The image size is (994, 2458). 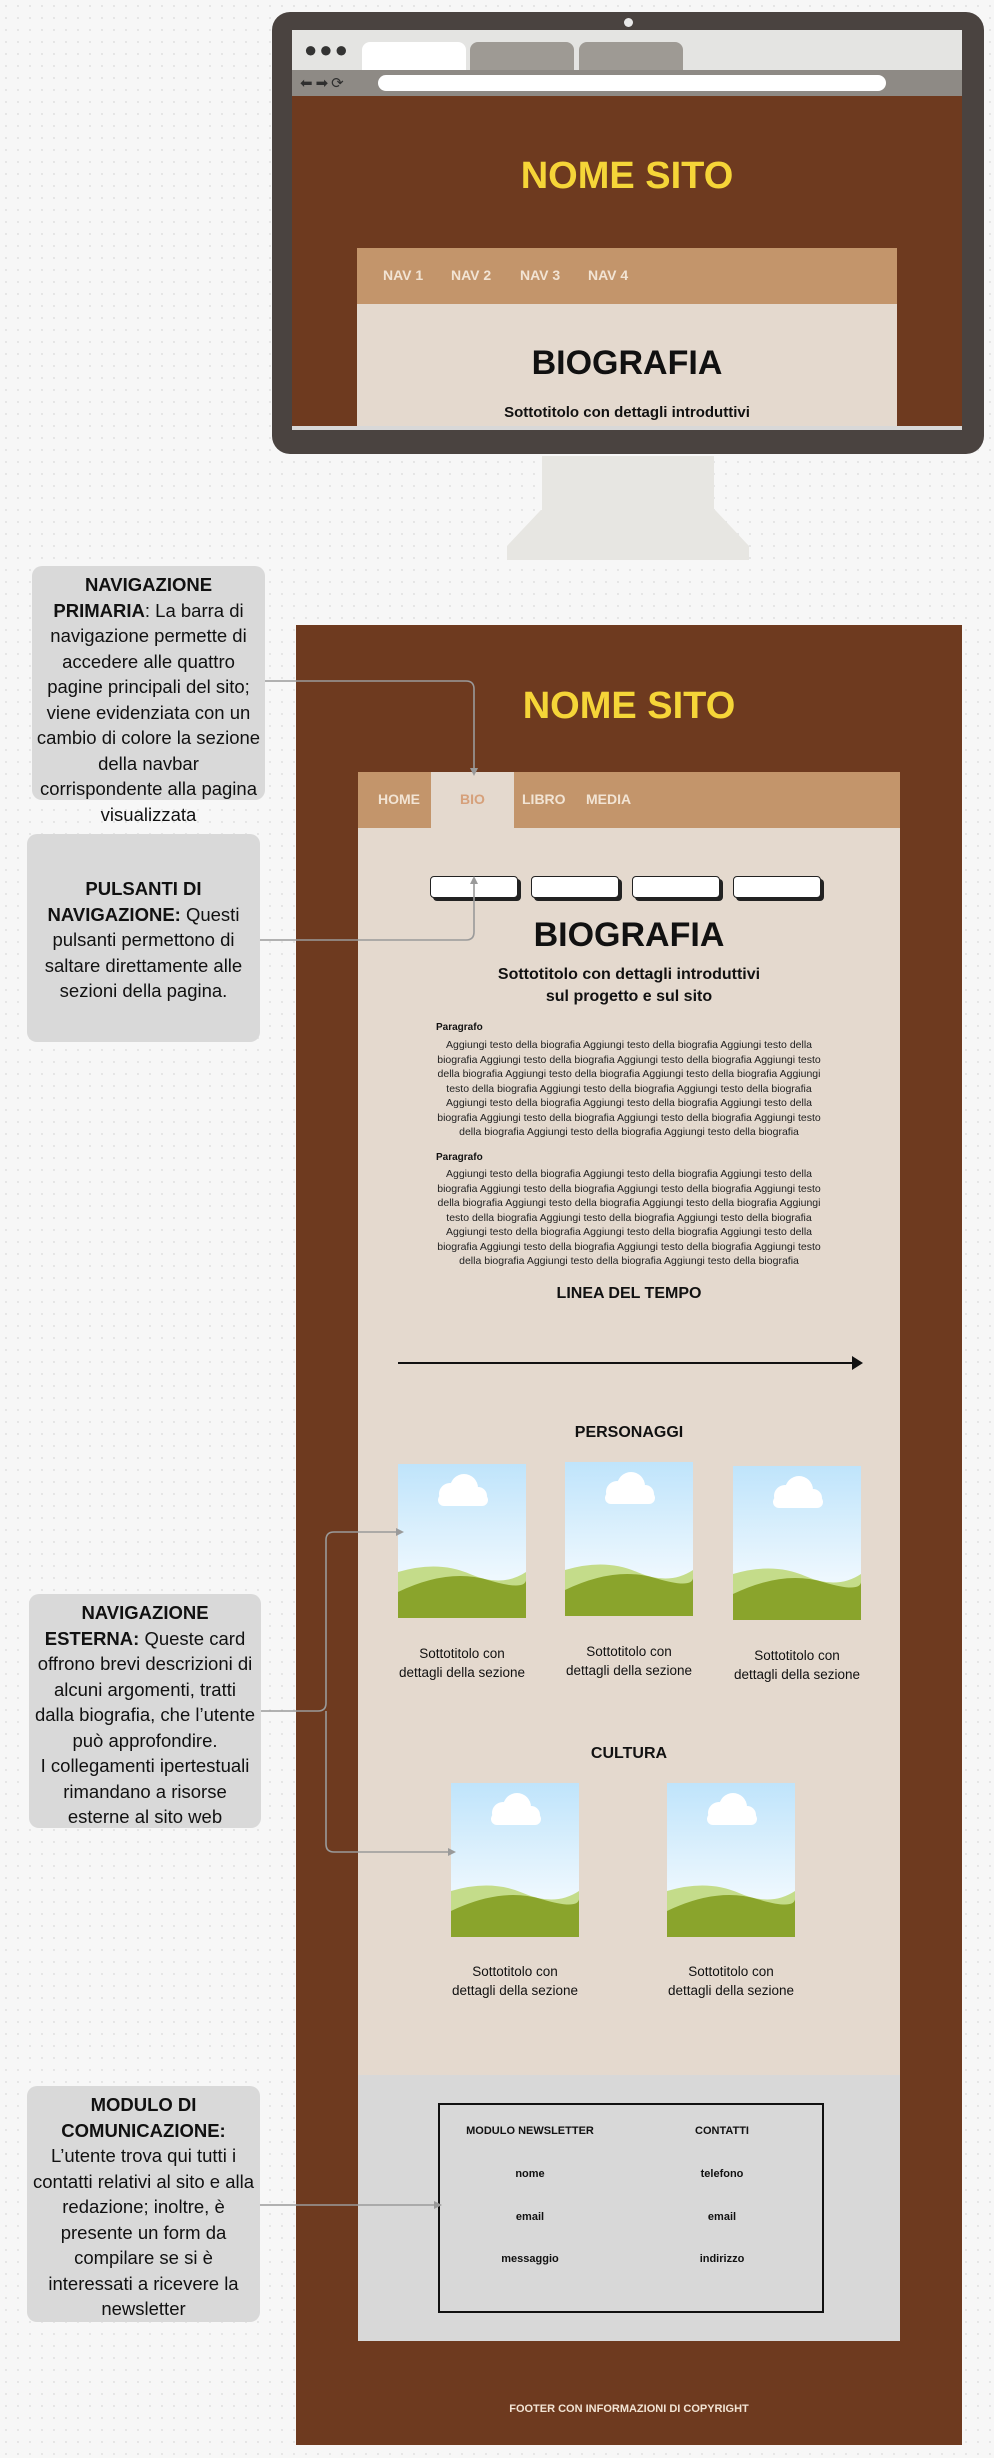 I want to click on nav-item-bio: BIO, so click(x=472, y=800).